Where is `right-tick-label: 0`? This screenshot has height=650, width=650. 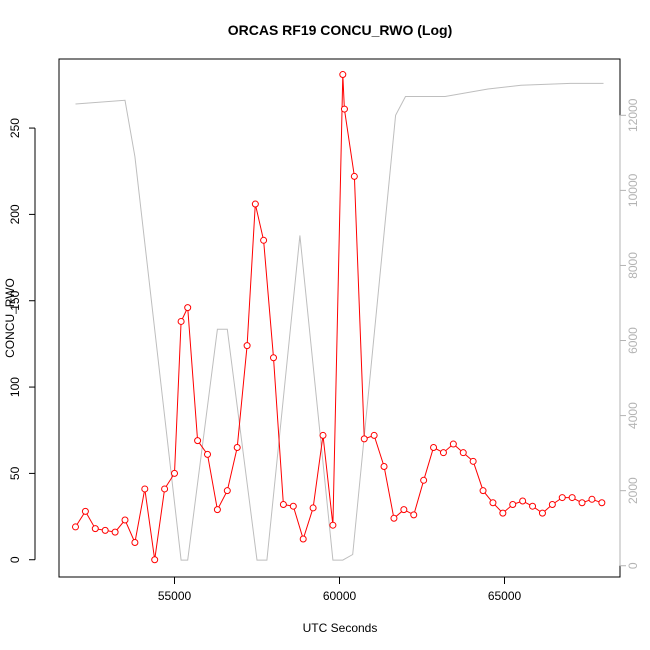 right-tick-label: 0 is located at coordinates (633, 565).